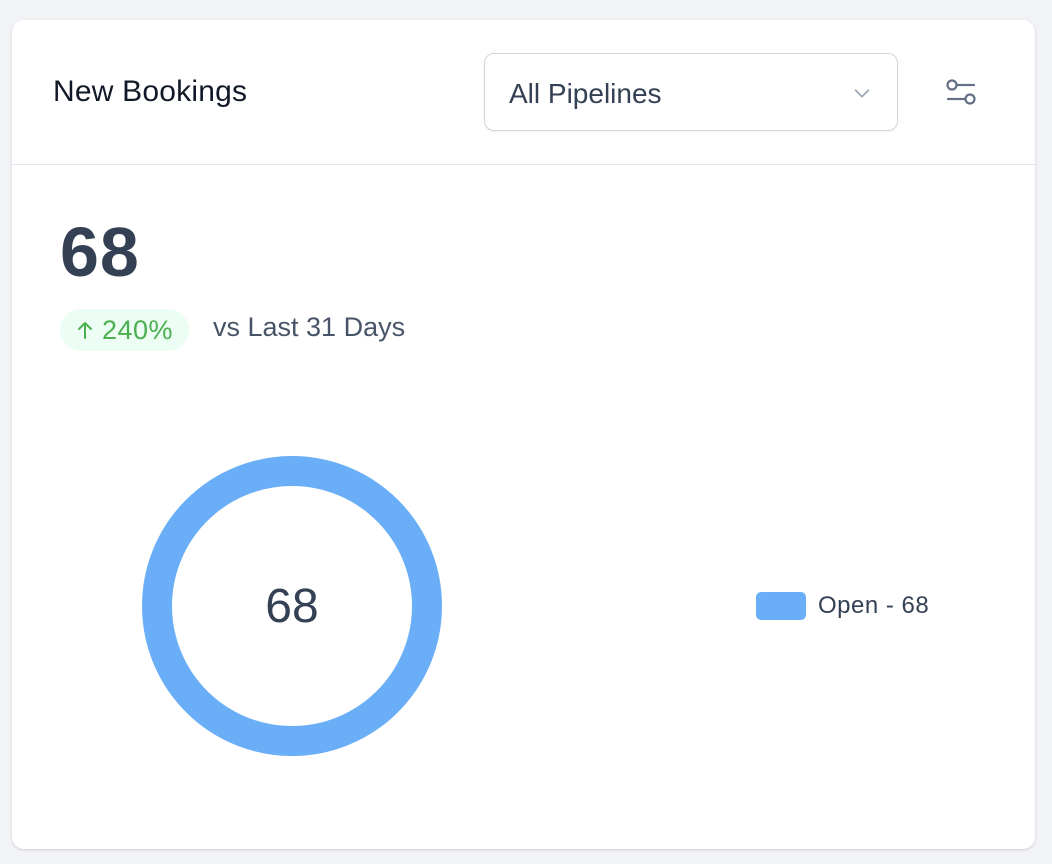  Describe the element at coordinates (85, 330) in the screenshot. I see `arrow-up-icon` at that location.